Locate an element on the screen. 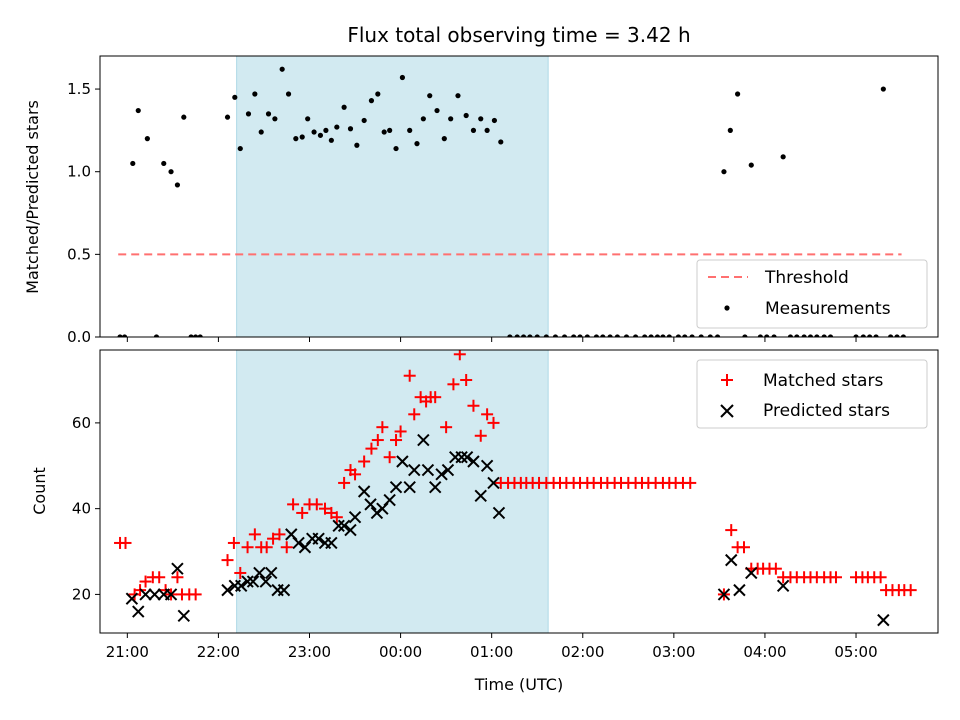  count-y-tick-label: 40 is located at coordinates (81, 509).